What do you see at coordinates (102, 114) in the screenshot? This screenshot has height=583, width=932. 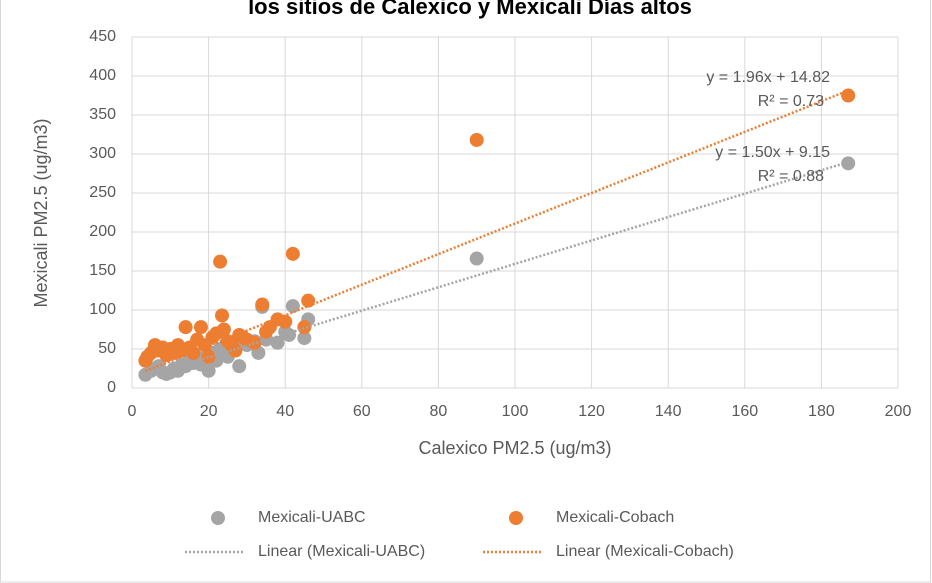 I see `y-tick-label: 350` at bounding box center [102, 114].